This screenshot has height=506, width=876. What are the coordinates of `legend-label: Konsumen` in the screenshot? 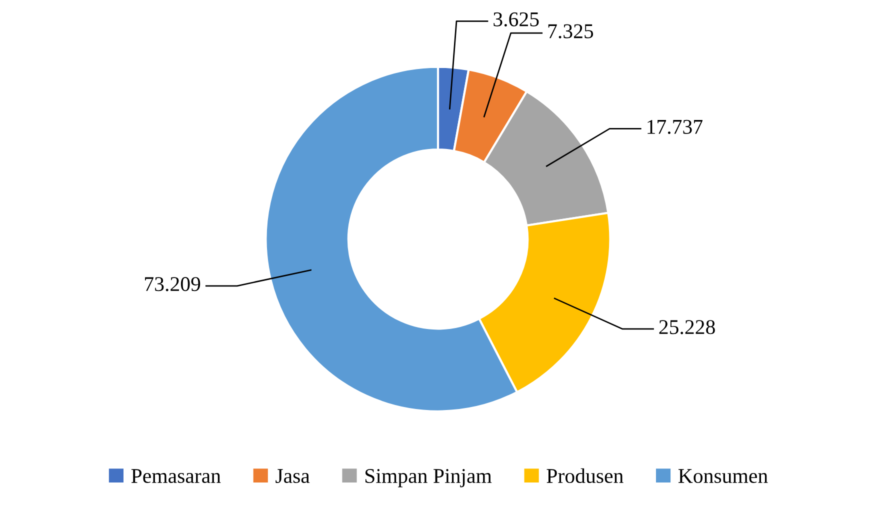 It's located at (723, 476).